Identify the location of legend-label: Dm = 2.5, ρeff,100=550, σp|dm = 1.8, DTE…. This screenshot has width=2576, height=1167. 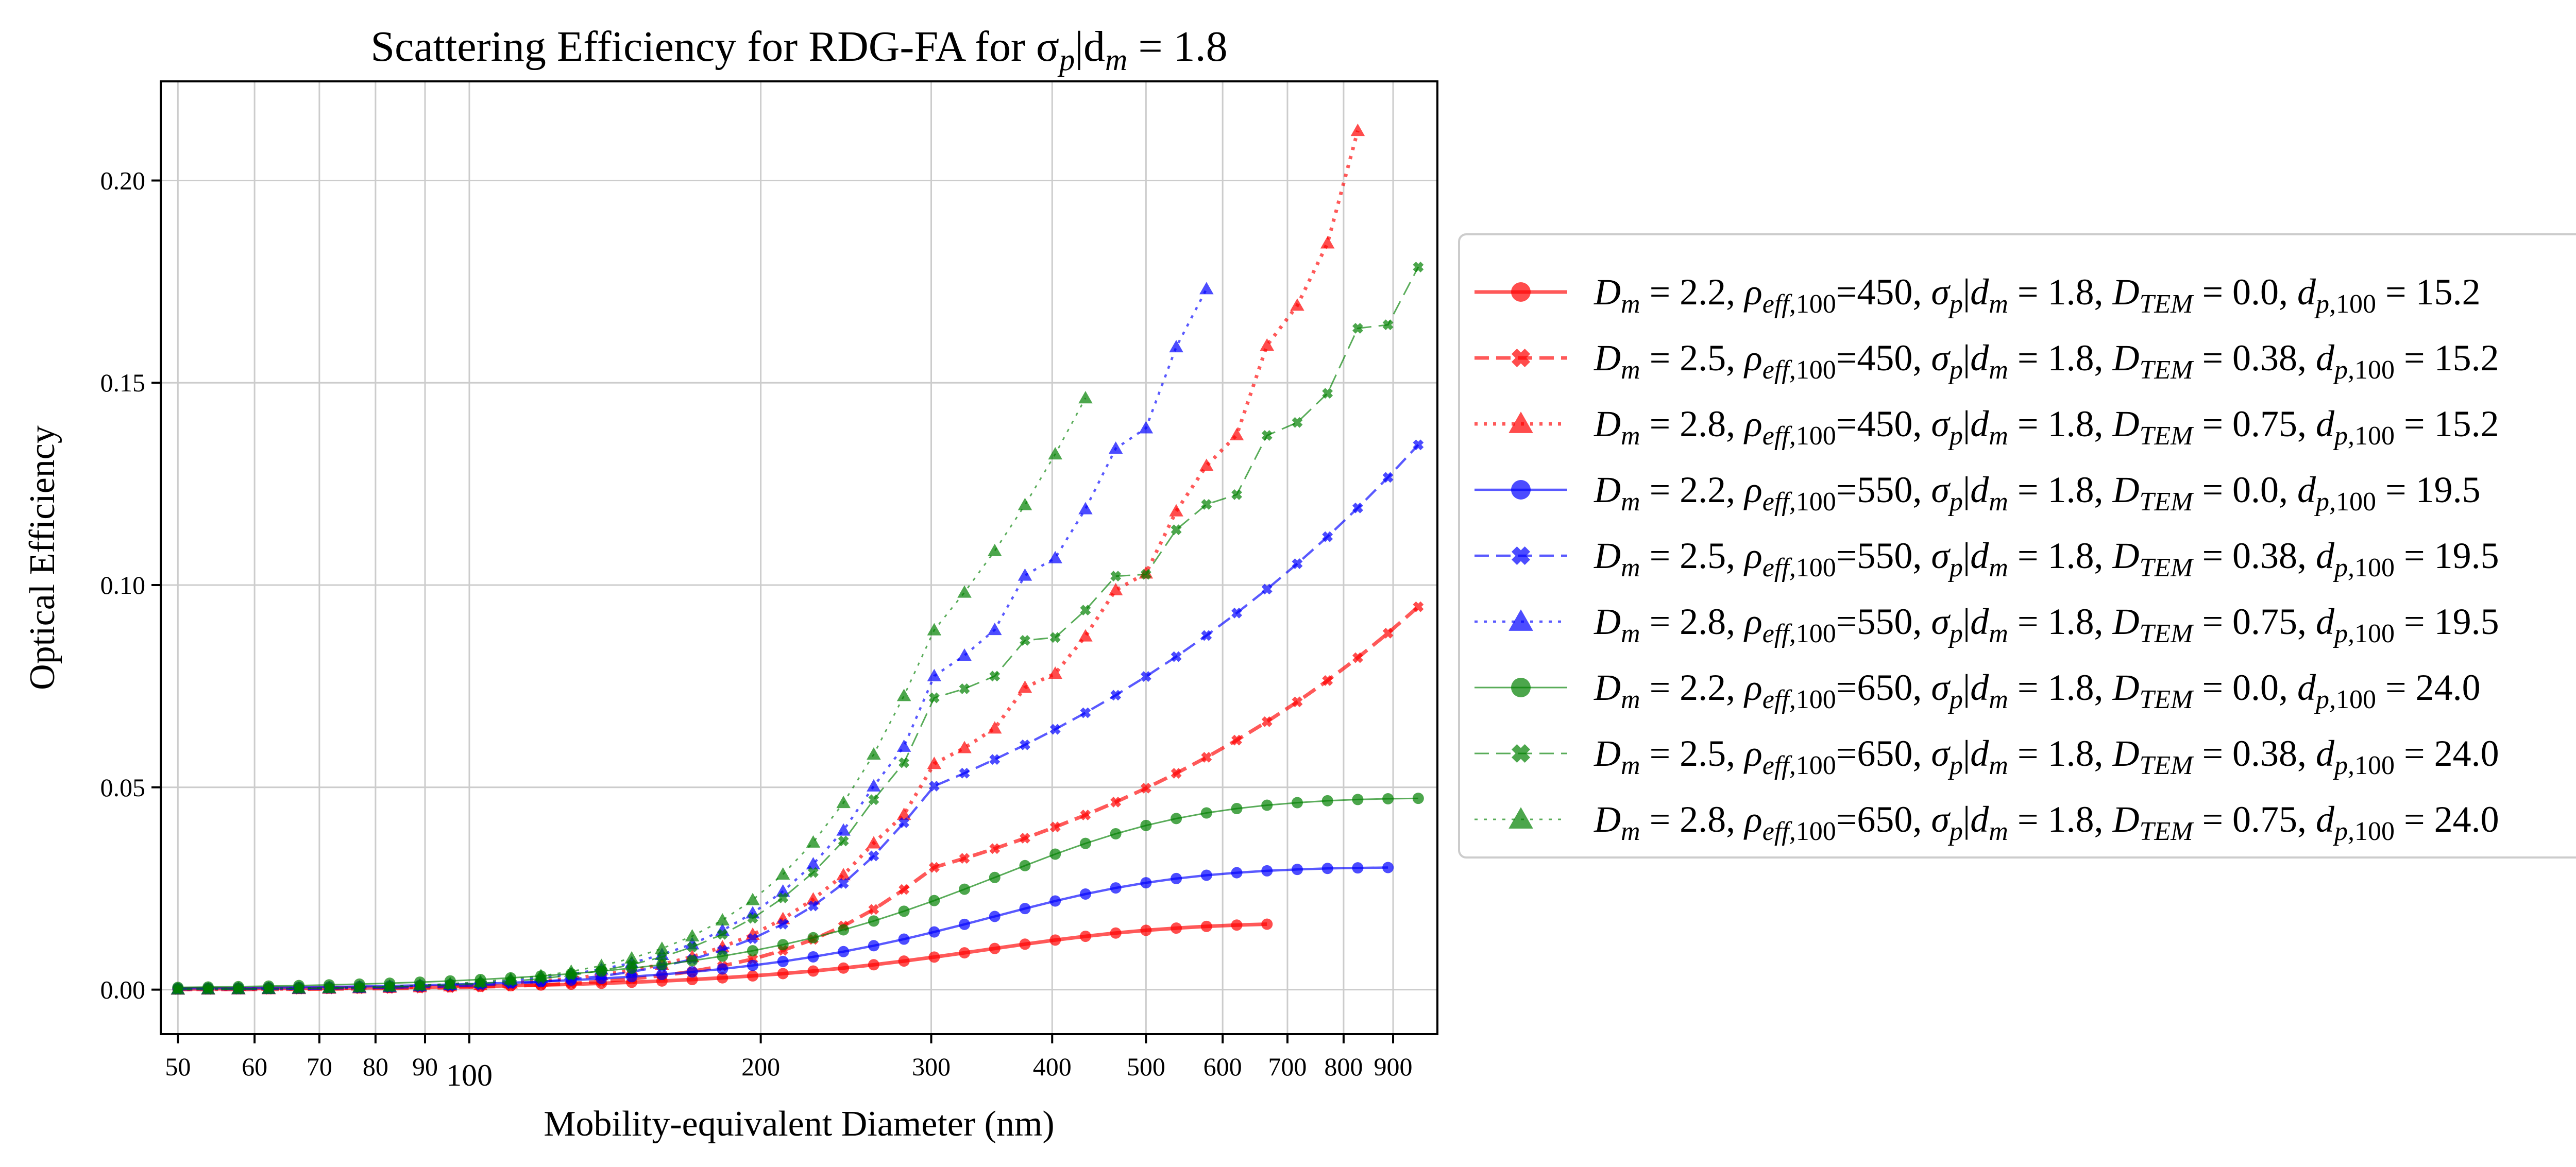
(2046, 558).